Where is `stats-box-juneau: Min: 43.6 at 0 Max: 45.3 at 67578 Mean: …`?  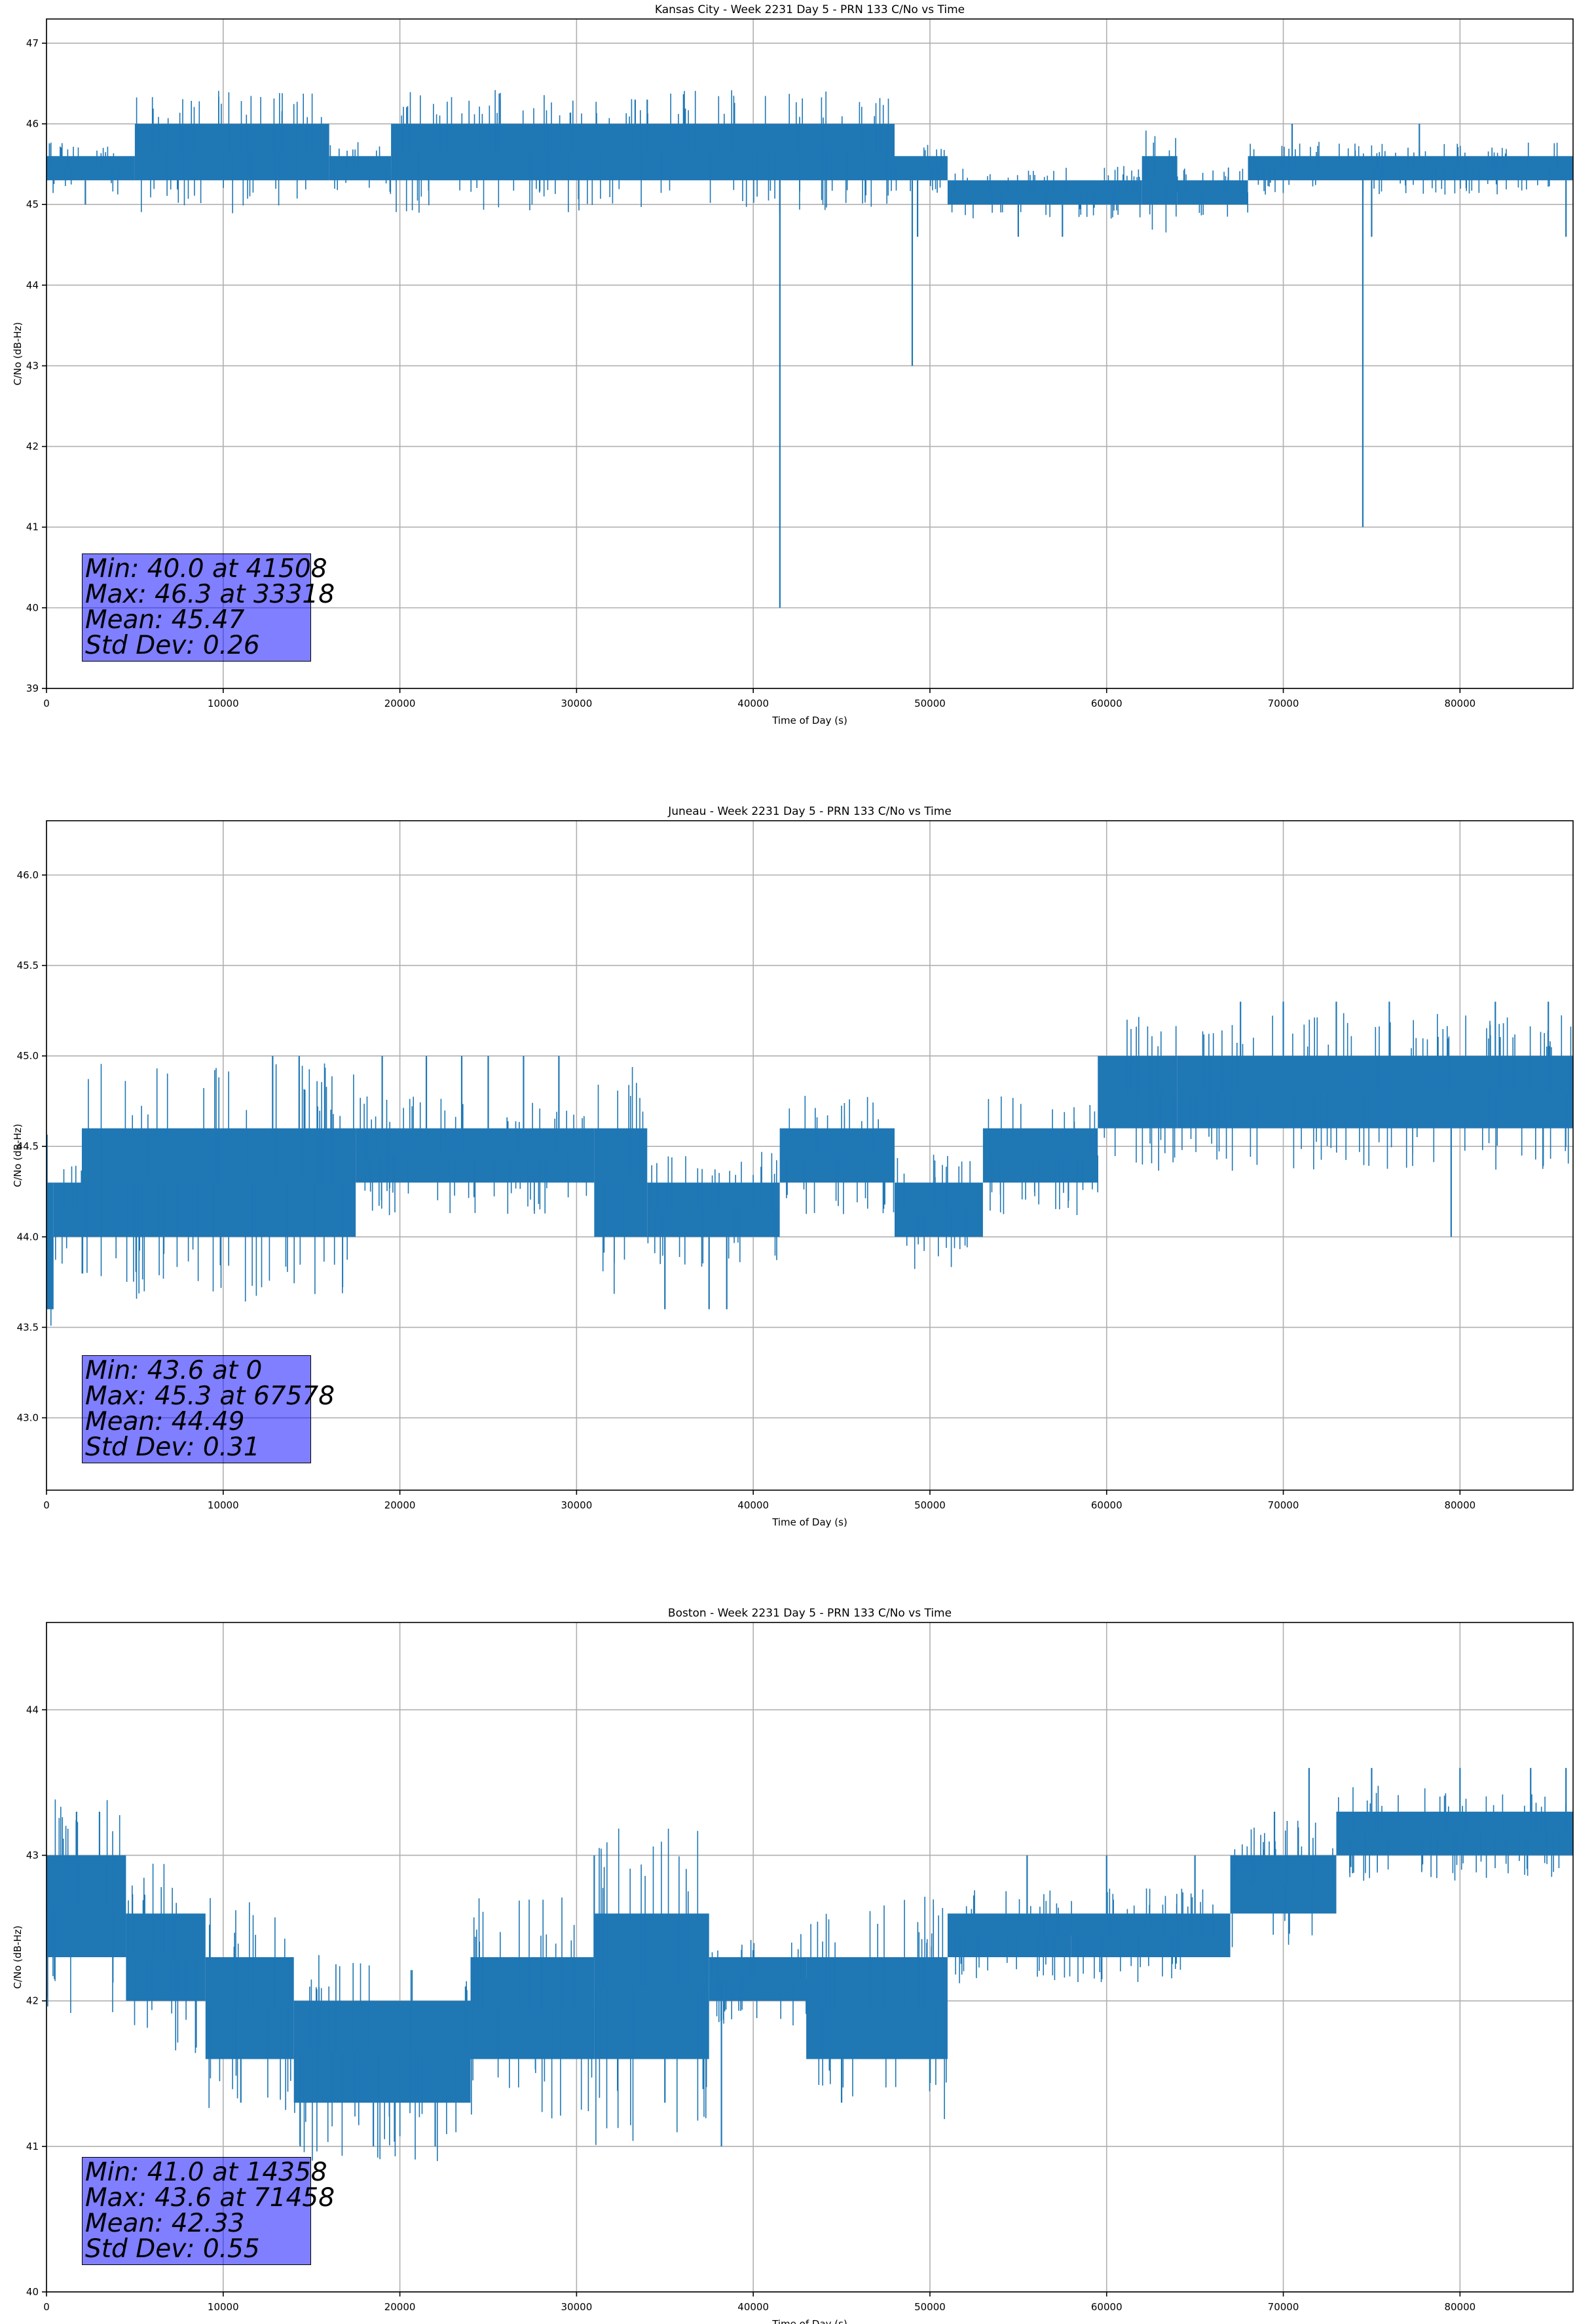
stats-box-juneau: Min: 43.6 at 0 Max: 45.3 at 67578 Mean: … is located at coordinates (208, 1409).